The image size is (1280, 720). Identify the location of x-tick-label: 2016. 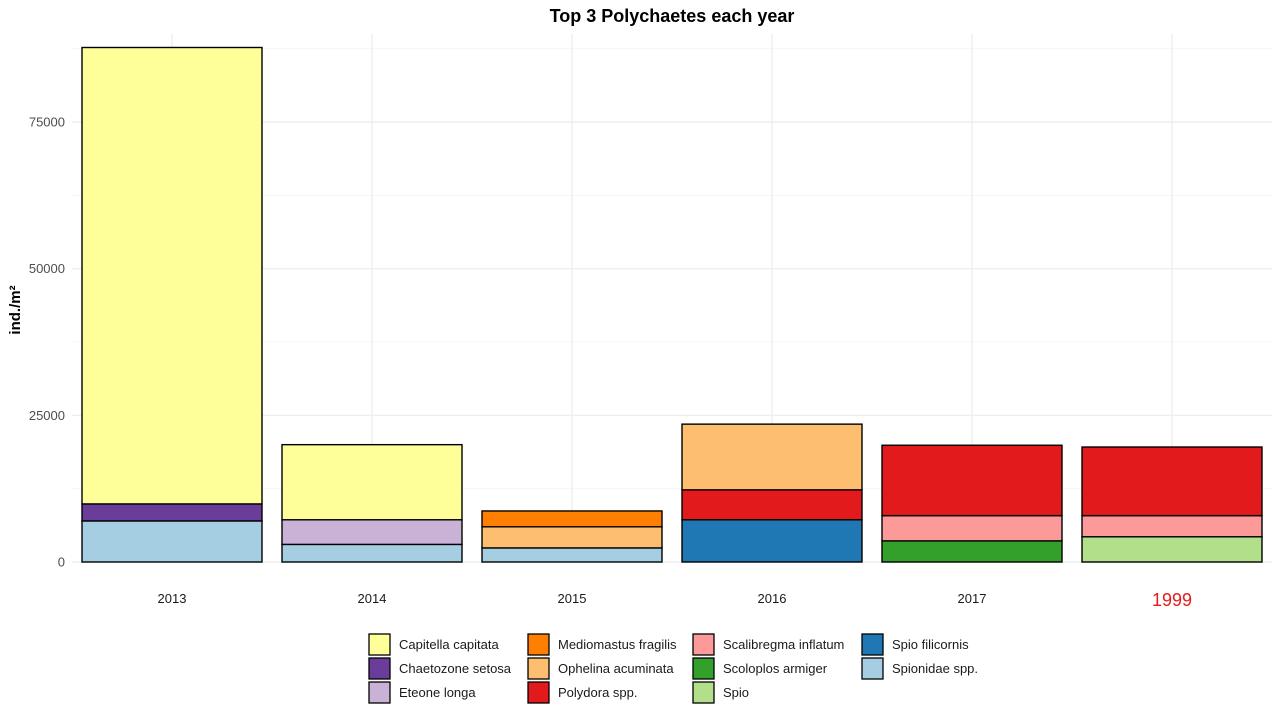
(772, 598).